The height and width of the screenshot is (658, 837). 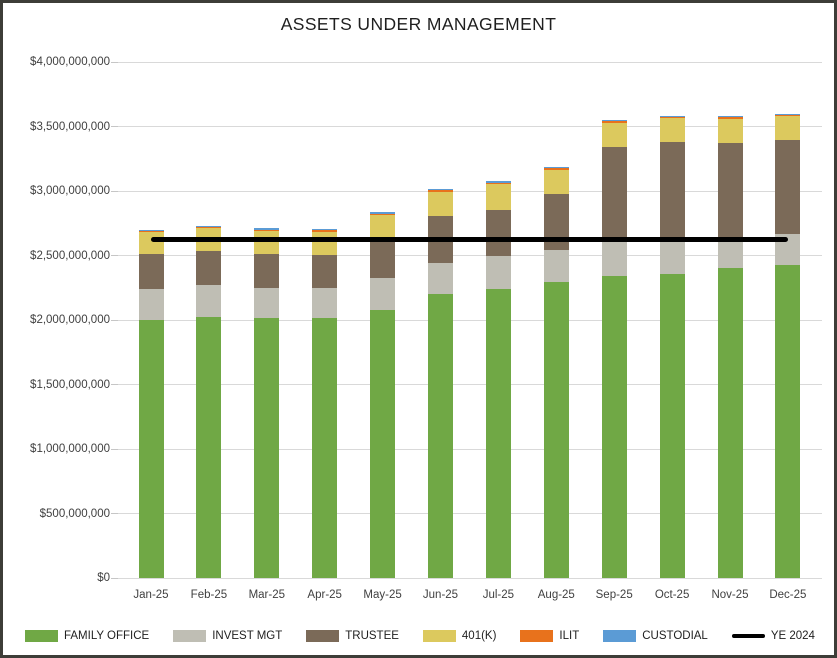 I want to click on legend-label-invest-mgt: INVEST MGT, so click(x=247, y=636).